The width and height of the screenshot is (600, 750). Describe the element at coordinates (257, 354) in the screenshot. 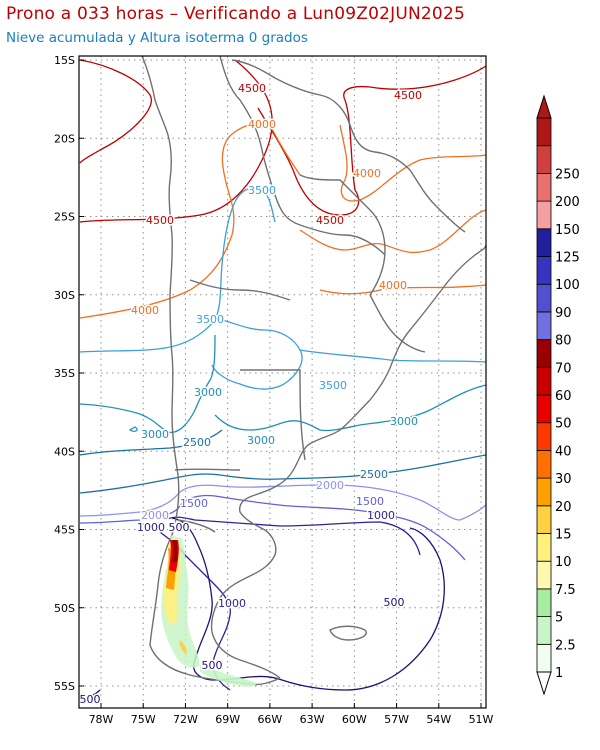

I see `contour-3500-mid` at that location.